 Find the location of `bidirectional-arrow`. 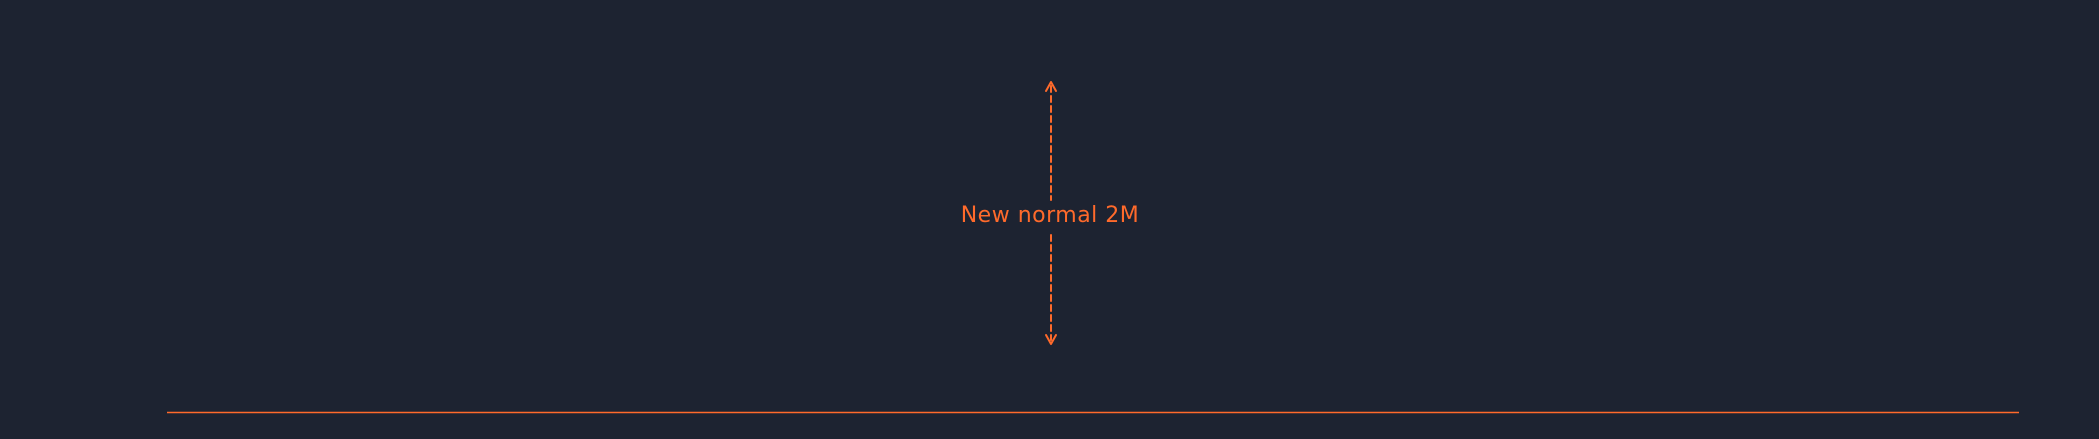

bidirectional-arrow is located at coordinates (1051, 213).